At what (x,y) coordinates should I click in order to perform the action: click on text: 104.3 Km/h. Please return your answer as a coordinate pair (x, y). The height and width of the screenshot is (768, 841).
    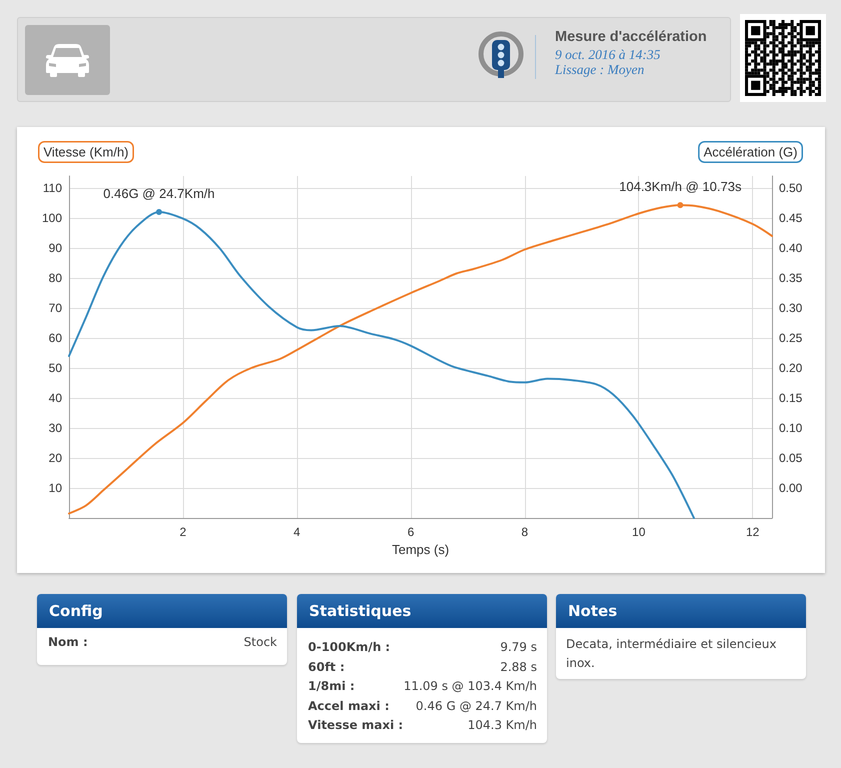
    Looking at the image, I should click on (502, 725).